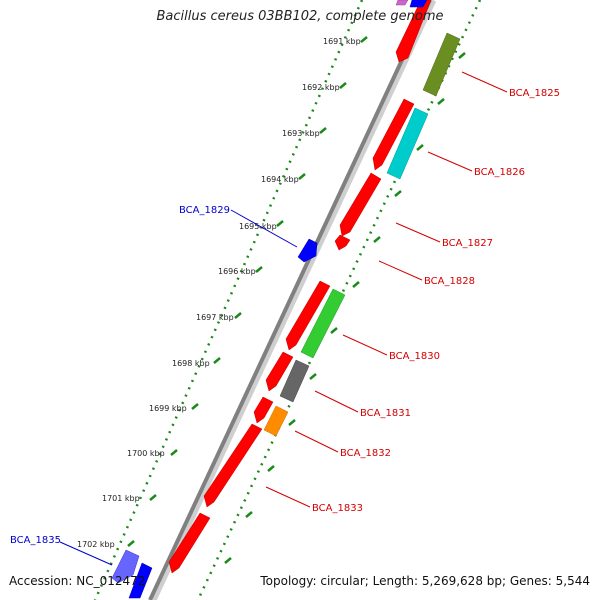 This screenshot has height=600, width=600. I want to click on gene-bca-1835-b, so click(140, 580).